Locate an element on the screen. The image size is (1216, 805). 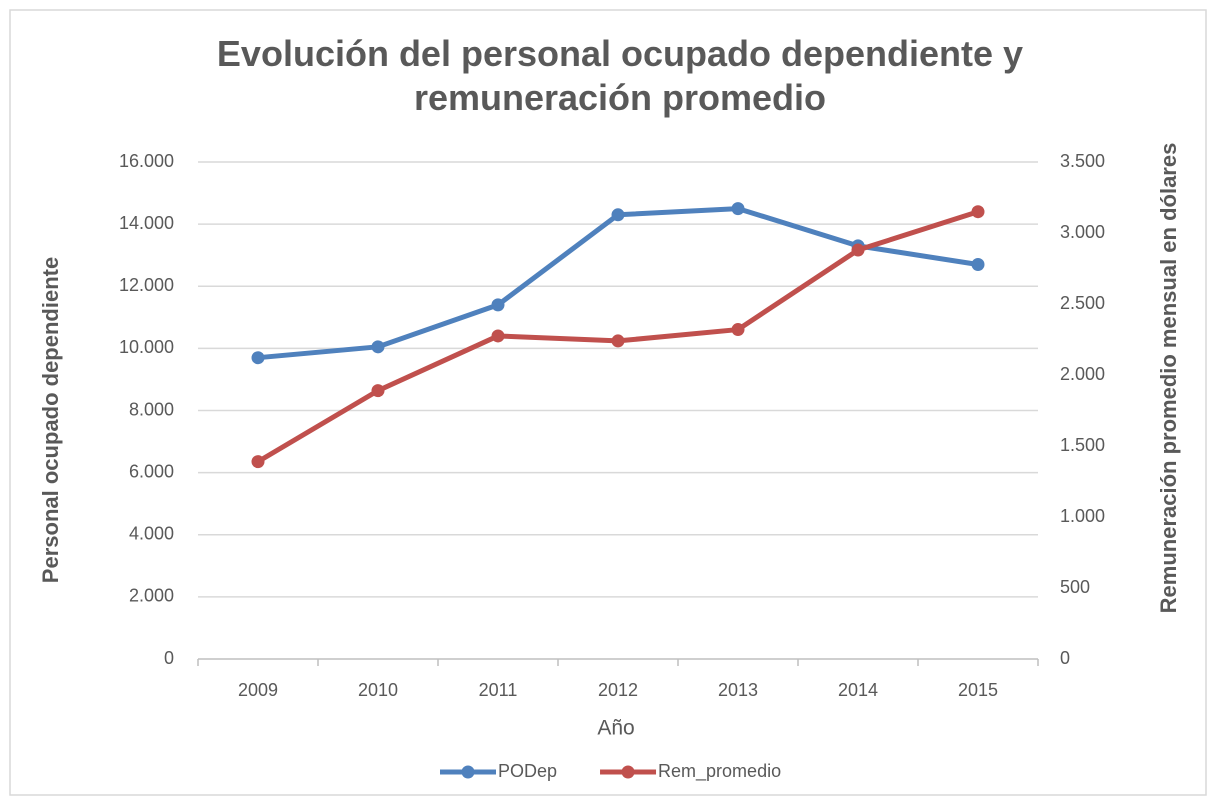
y-tick-label: 6.000 is located at coordinates (151, 471).